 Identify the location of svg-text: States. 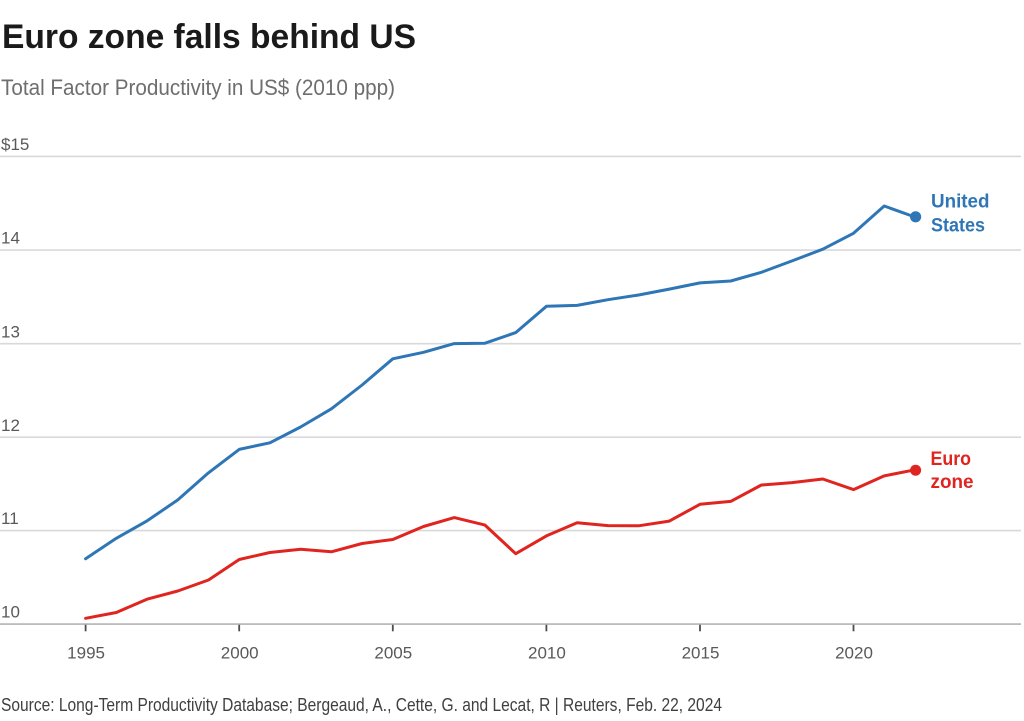
(958, 225).